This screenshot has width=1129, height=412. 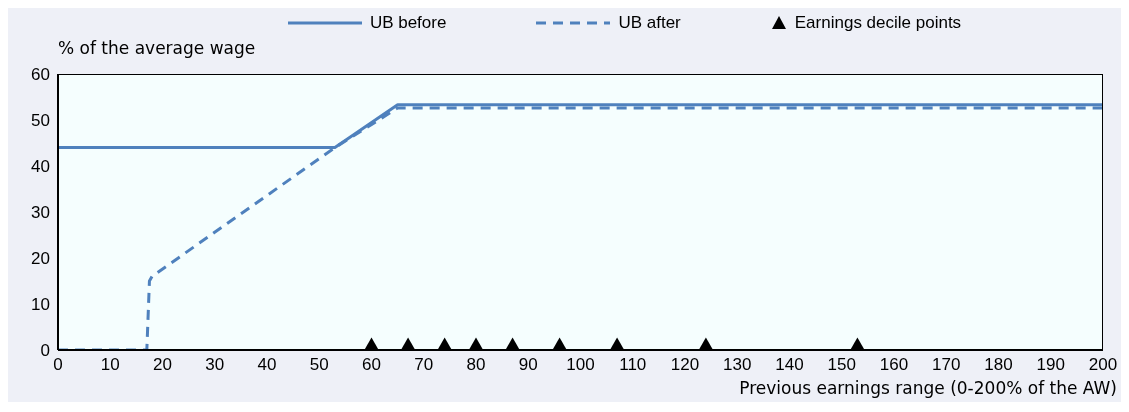 I want to click on y-tick-label: 60, so click(x=40, y=75).